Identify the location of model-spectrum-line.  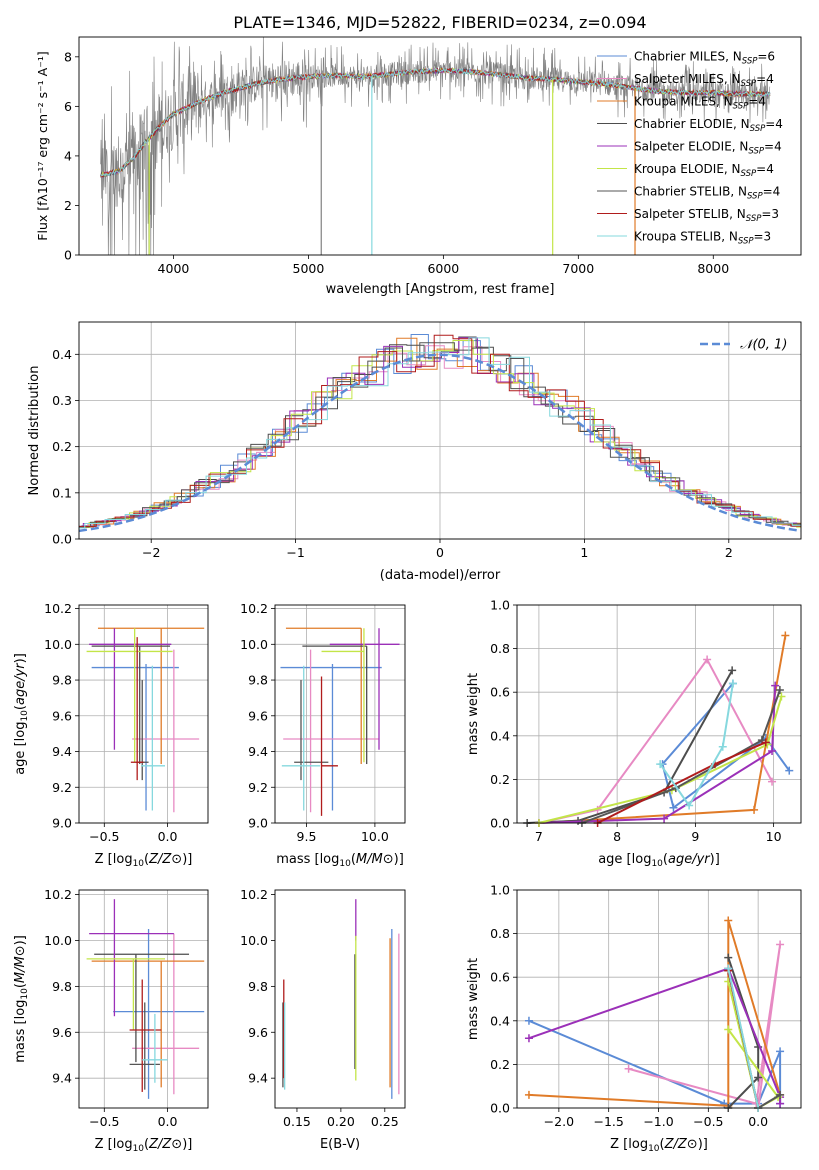
(435, 122).